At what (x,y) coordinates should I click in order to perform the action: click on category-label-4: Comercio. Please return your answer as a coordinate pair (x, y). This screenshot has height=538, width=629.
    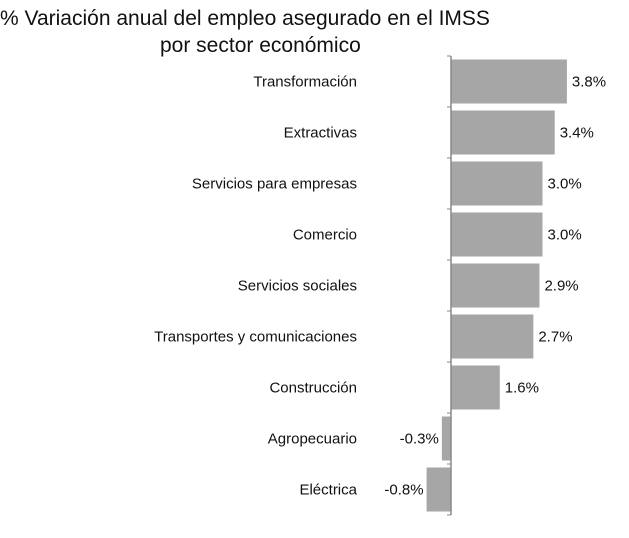
    Looking at the image, I should click on (325, 235).